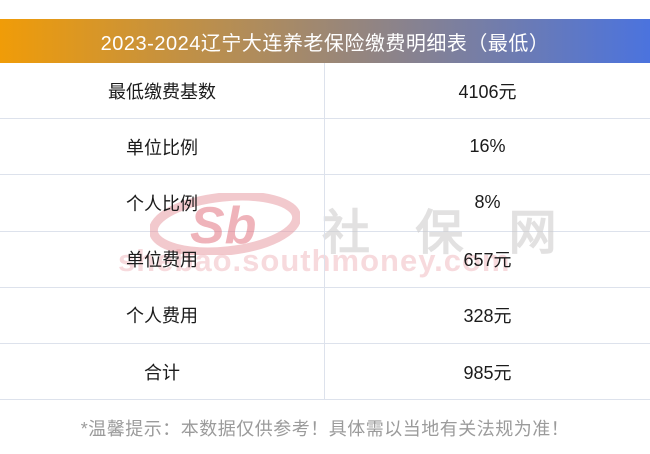 Image resolution: width=650 pixels, height=454 pixels. I want to click on row-label: 最低缴费基数, so click(162, 91).